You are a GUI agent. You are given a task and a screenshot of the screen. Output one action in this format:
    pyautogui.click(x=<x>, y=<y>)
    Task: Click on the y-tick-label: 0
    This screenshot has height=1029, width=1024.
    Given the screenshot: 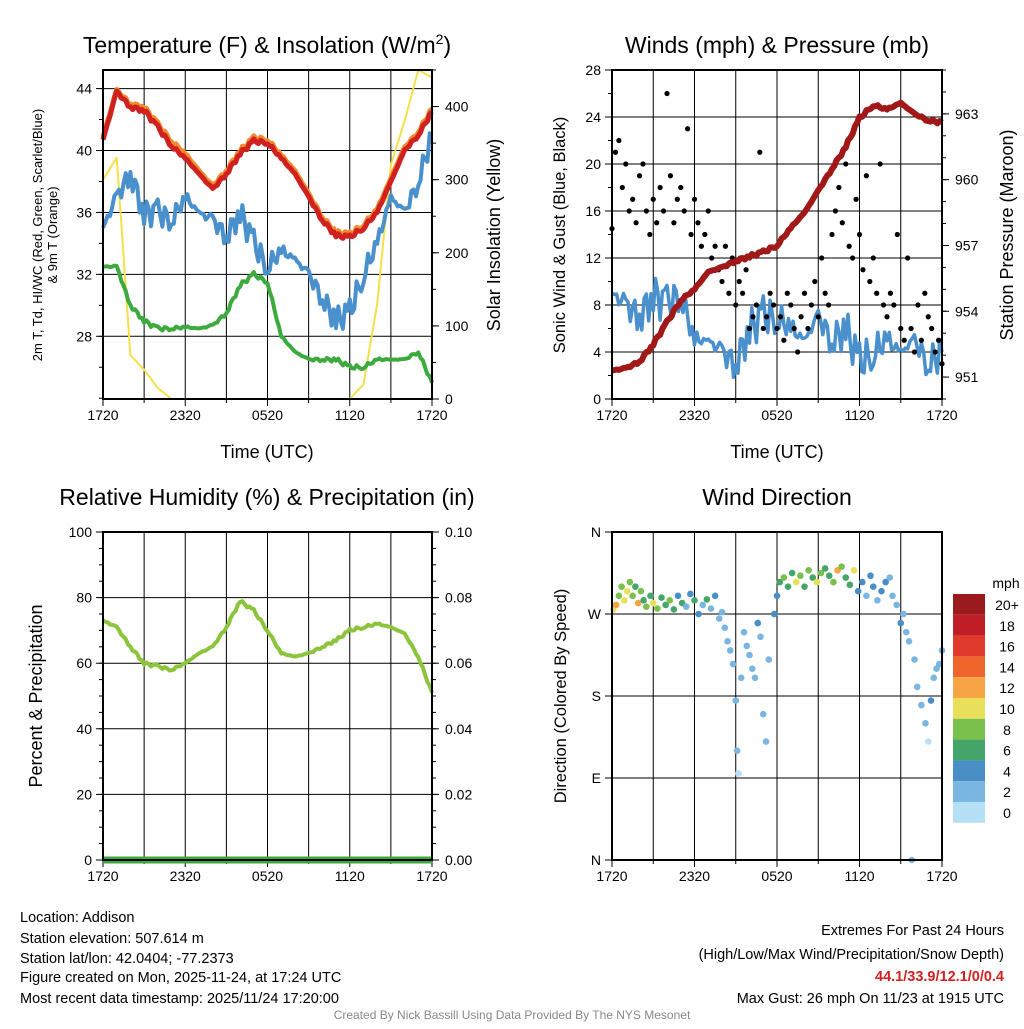 What is the action you would take?
    pyautogui.click(x=597, y=399)
    